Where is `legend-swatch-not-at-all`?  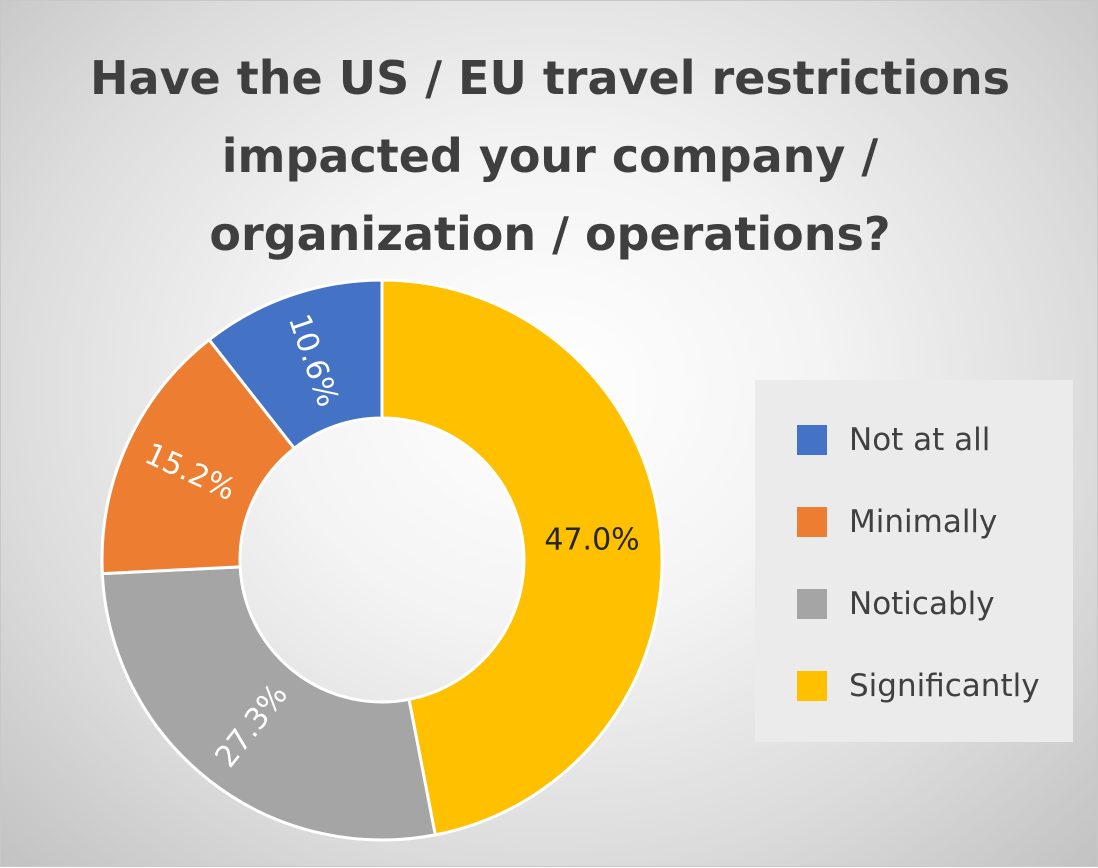 legend-swatch-not-at-all is located at coordinates (812, 440).